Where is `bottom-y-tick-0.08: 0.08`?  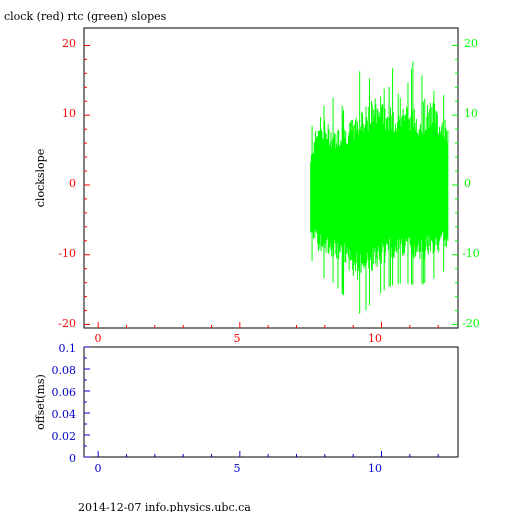 bottom-y-tick-0.08: 0.08 is located at coordinates (64, 370).